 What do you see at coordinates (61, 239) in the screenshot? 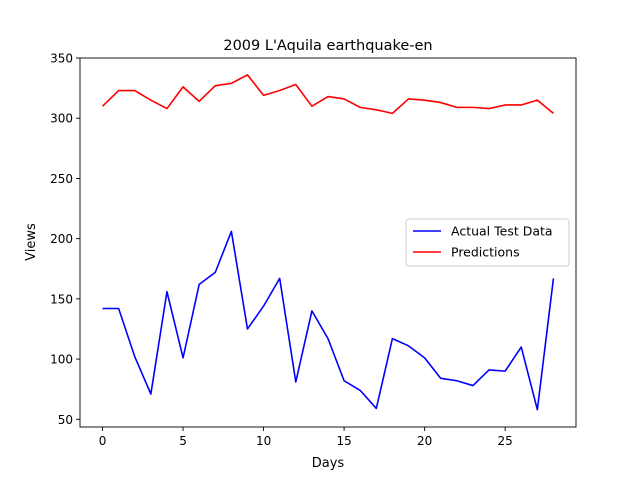
I see `y-tick-label: 200` at bounding box center [61, 239].